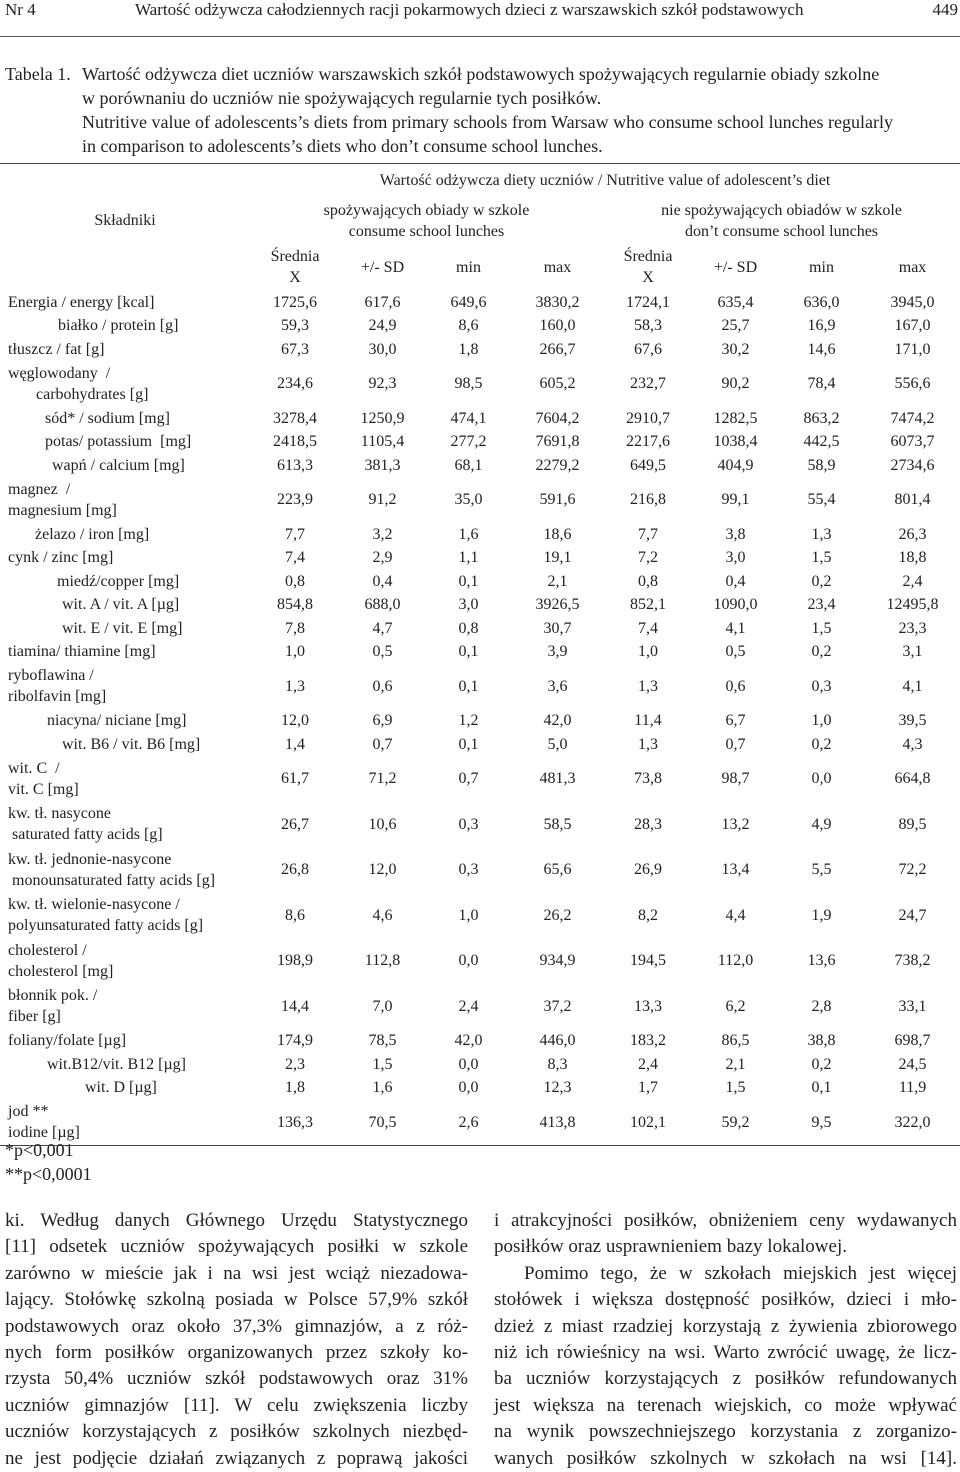 The image size is (960, 1472). What do you see at coordinates (821, 628) in the screenshot?
I see `cell-value: 1,5` at bounding box center [821, 628].